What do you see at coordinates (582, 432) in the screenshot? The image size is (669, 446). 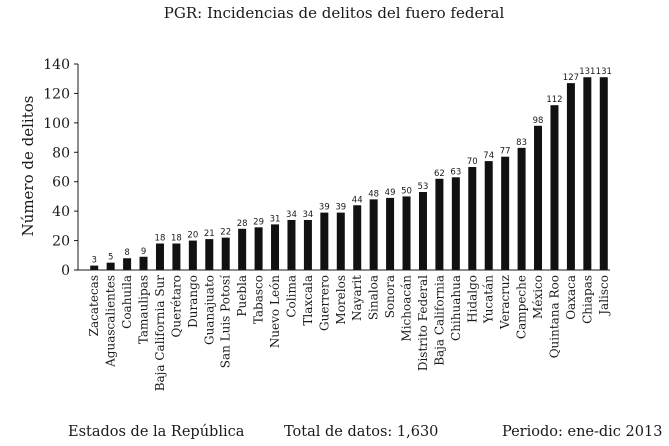 I see `footer-right-text: Periodo: ene-dic 2013` at bounding box center [582, 432].